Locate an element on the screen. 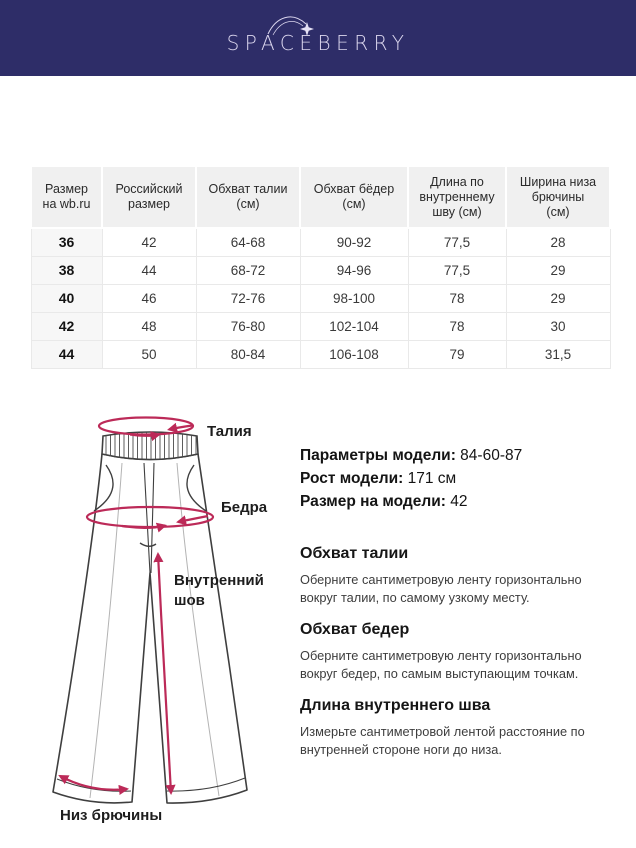  cell-leg-width: 31,5 is located at coordinates (558, 354).